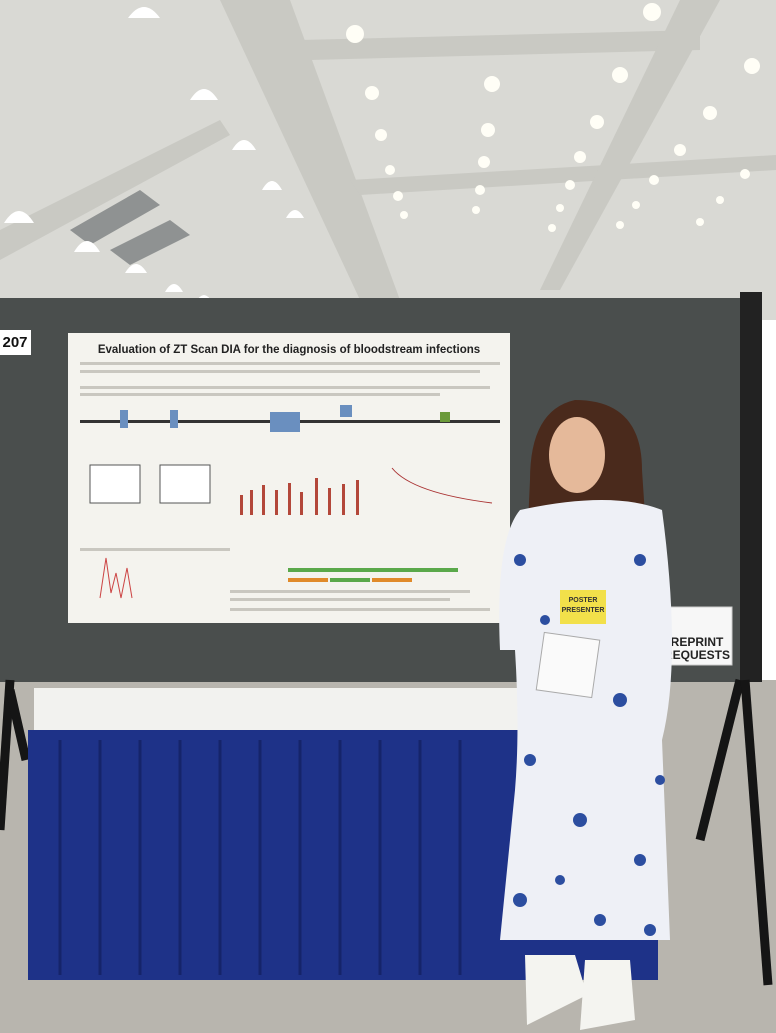 The image size is (776, 1033). I want to click on poster-curve, so click(442, 485).